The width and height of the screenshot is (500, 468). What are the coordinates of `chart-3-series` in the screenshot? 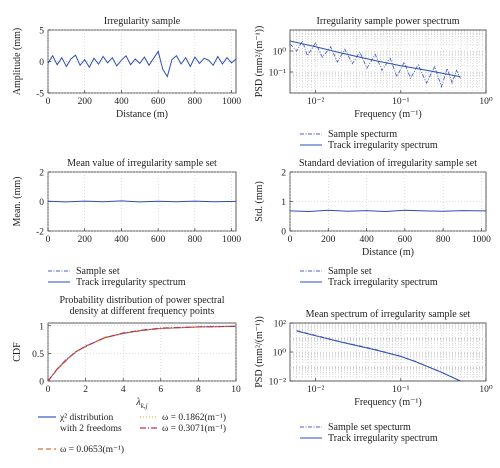 It's located at (388, 211).